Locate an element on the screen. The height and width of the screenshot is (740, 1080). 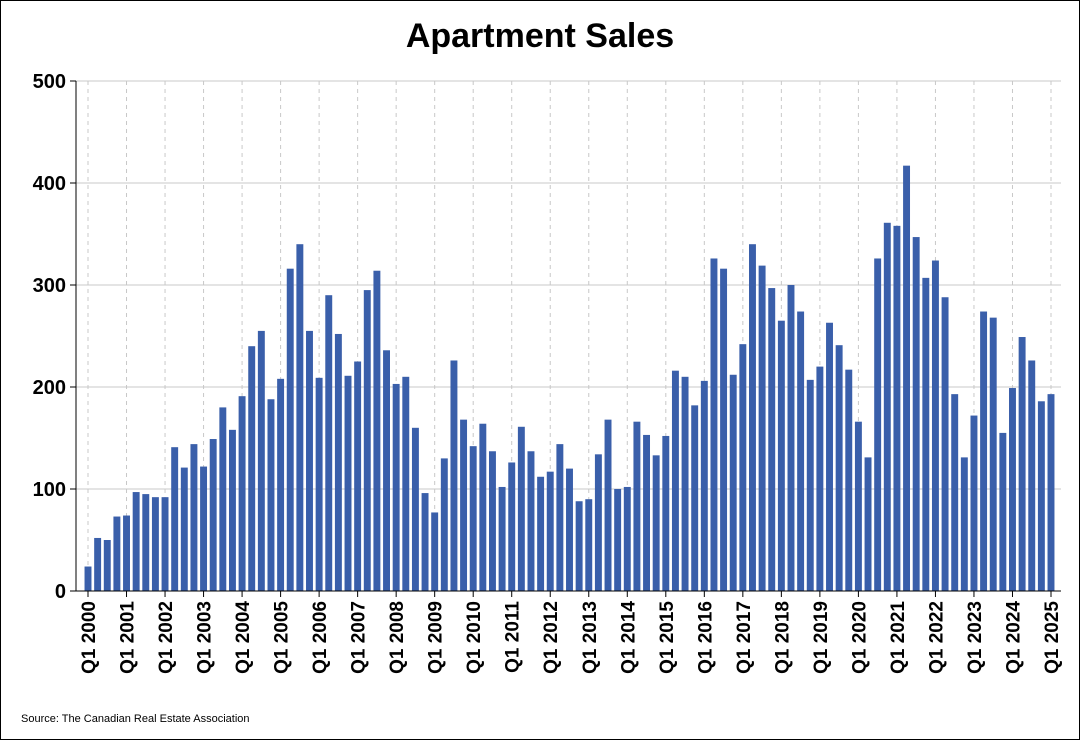
bar-q1-2003 is located at coordinates (204, 528).